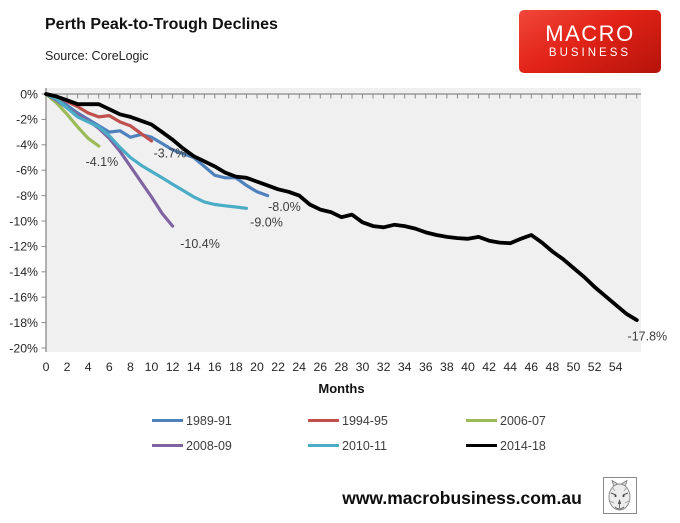 This screenshot has height=523, width=680. What do you see at coordinates (27, 196) in the screenshot?
I see `y-tick-label: -8%` at bounding box center [27, 196].